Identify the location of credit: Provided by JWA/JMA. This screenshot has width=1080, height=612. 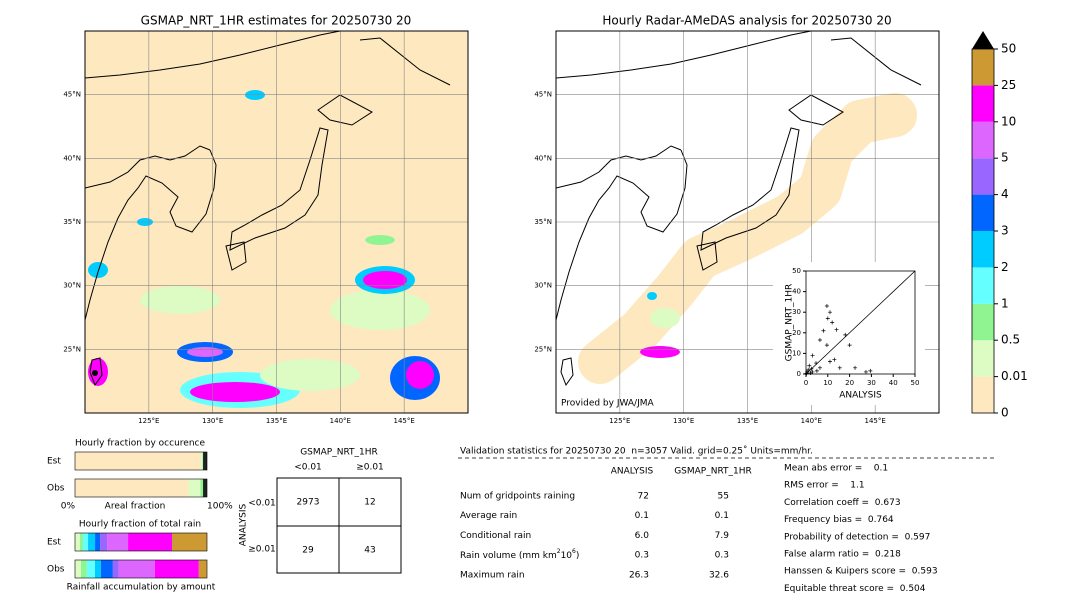
(607, 404).